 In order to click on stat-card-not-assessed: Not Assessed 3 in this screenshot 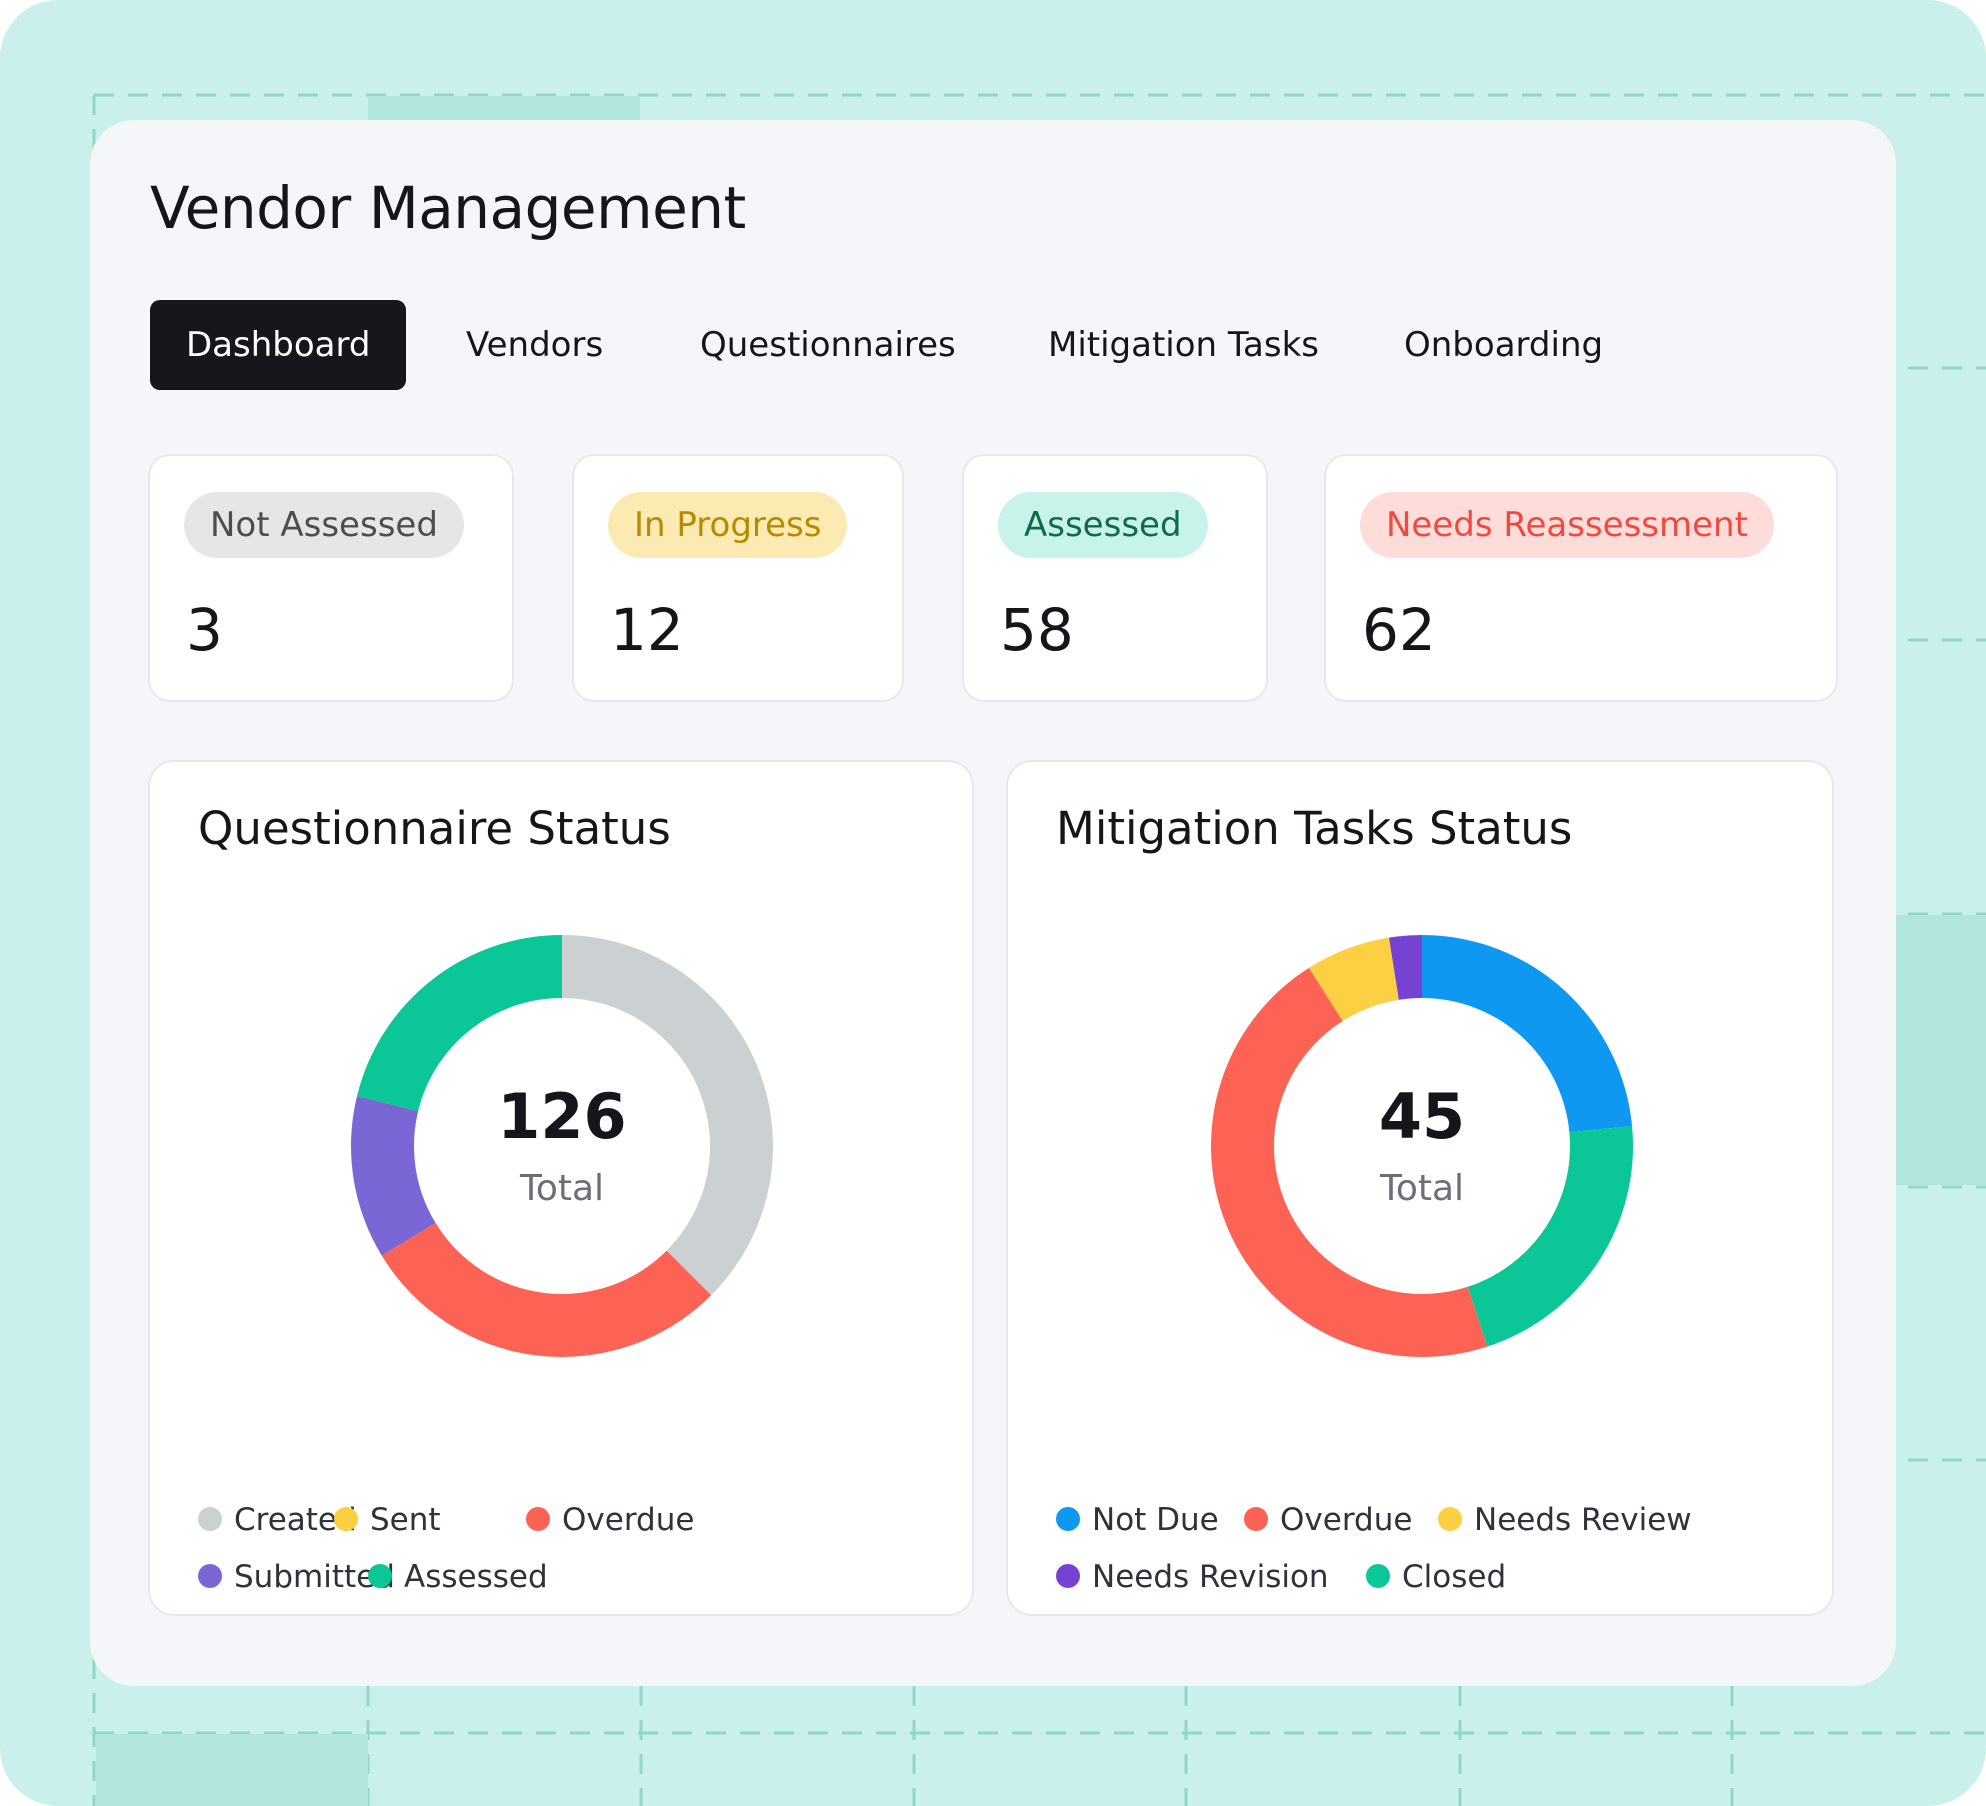, I will do `click(331, 578)`.